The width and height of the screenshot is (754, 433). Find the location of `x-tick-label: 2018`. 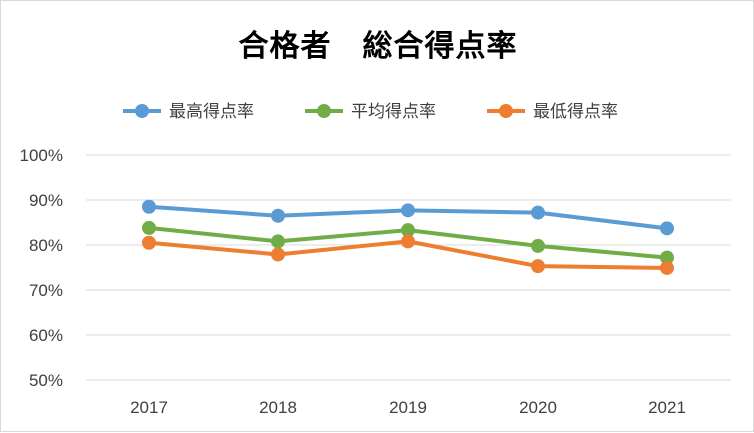

x-tick-label: 2018 is located at coordinates (278, 407).